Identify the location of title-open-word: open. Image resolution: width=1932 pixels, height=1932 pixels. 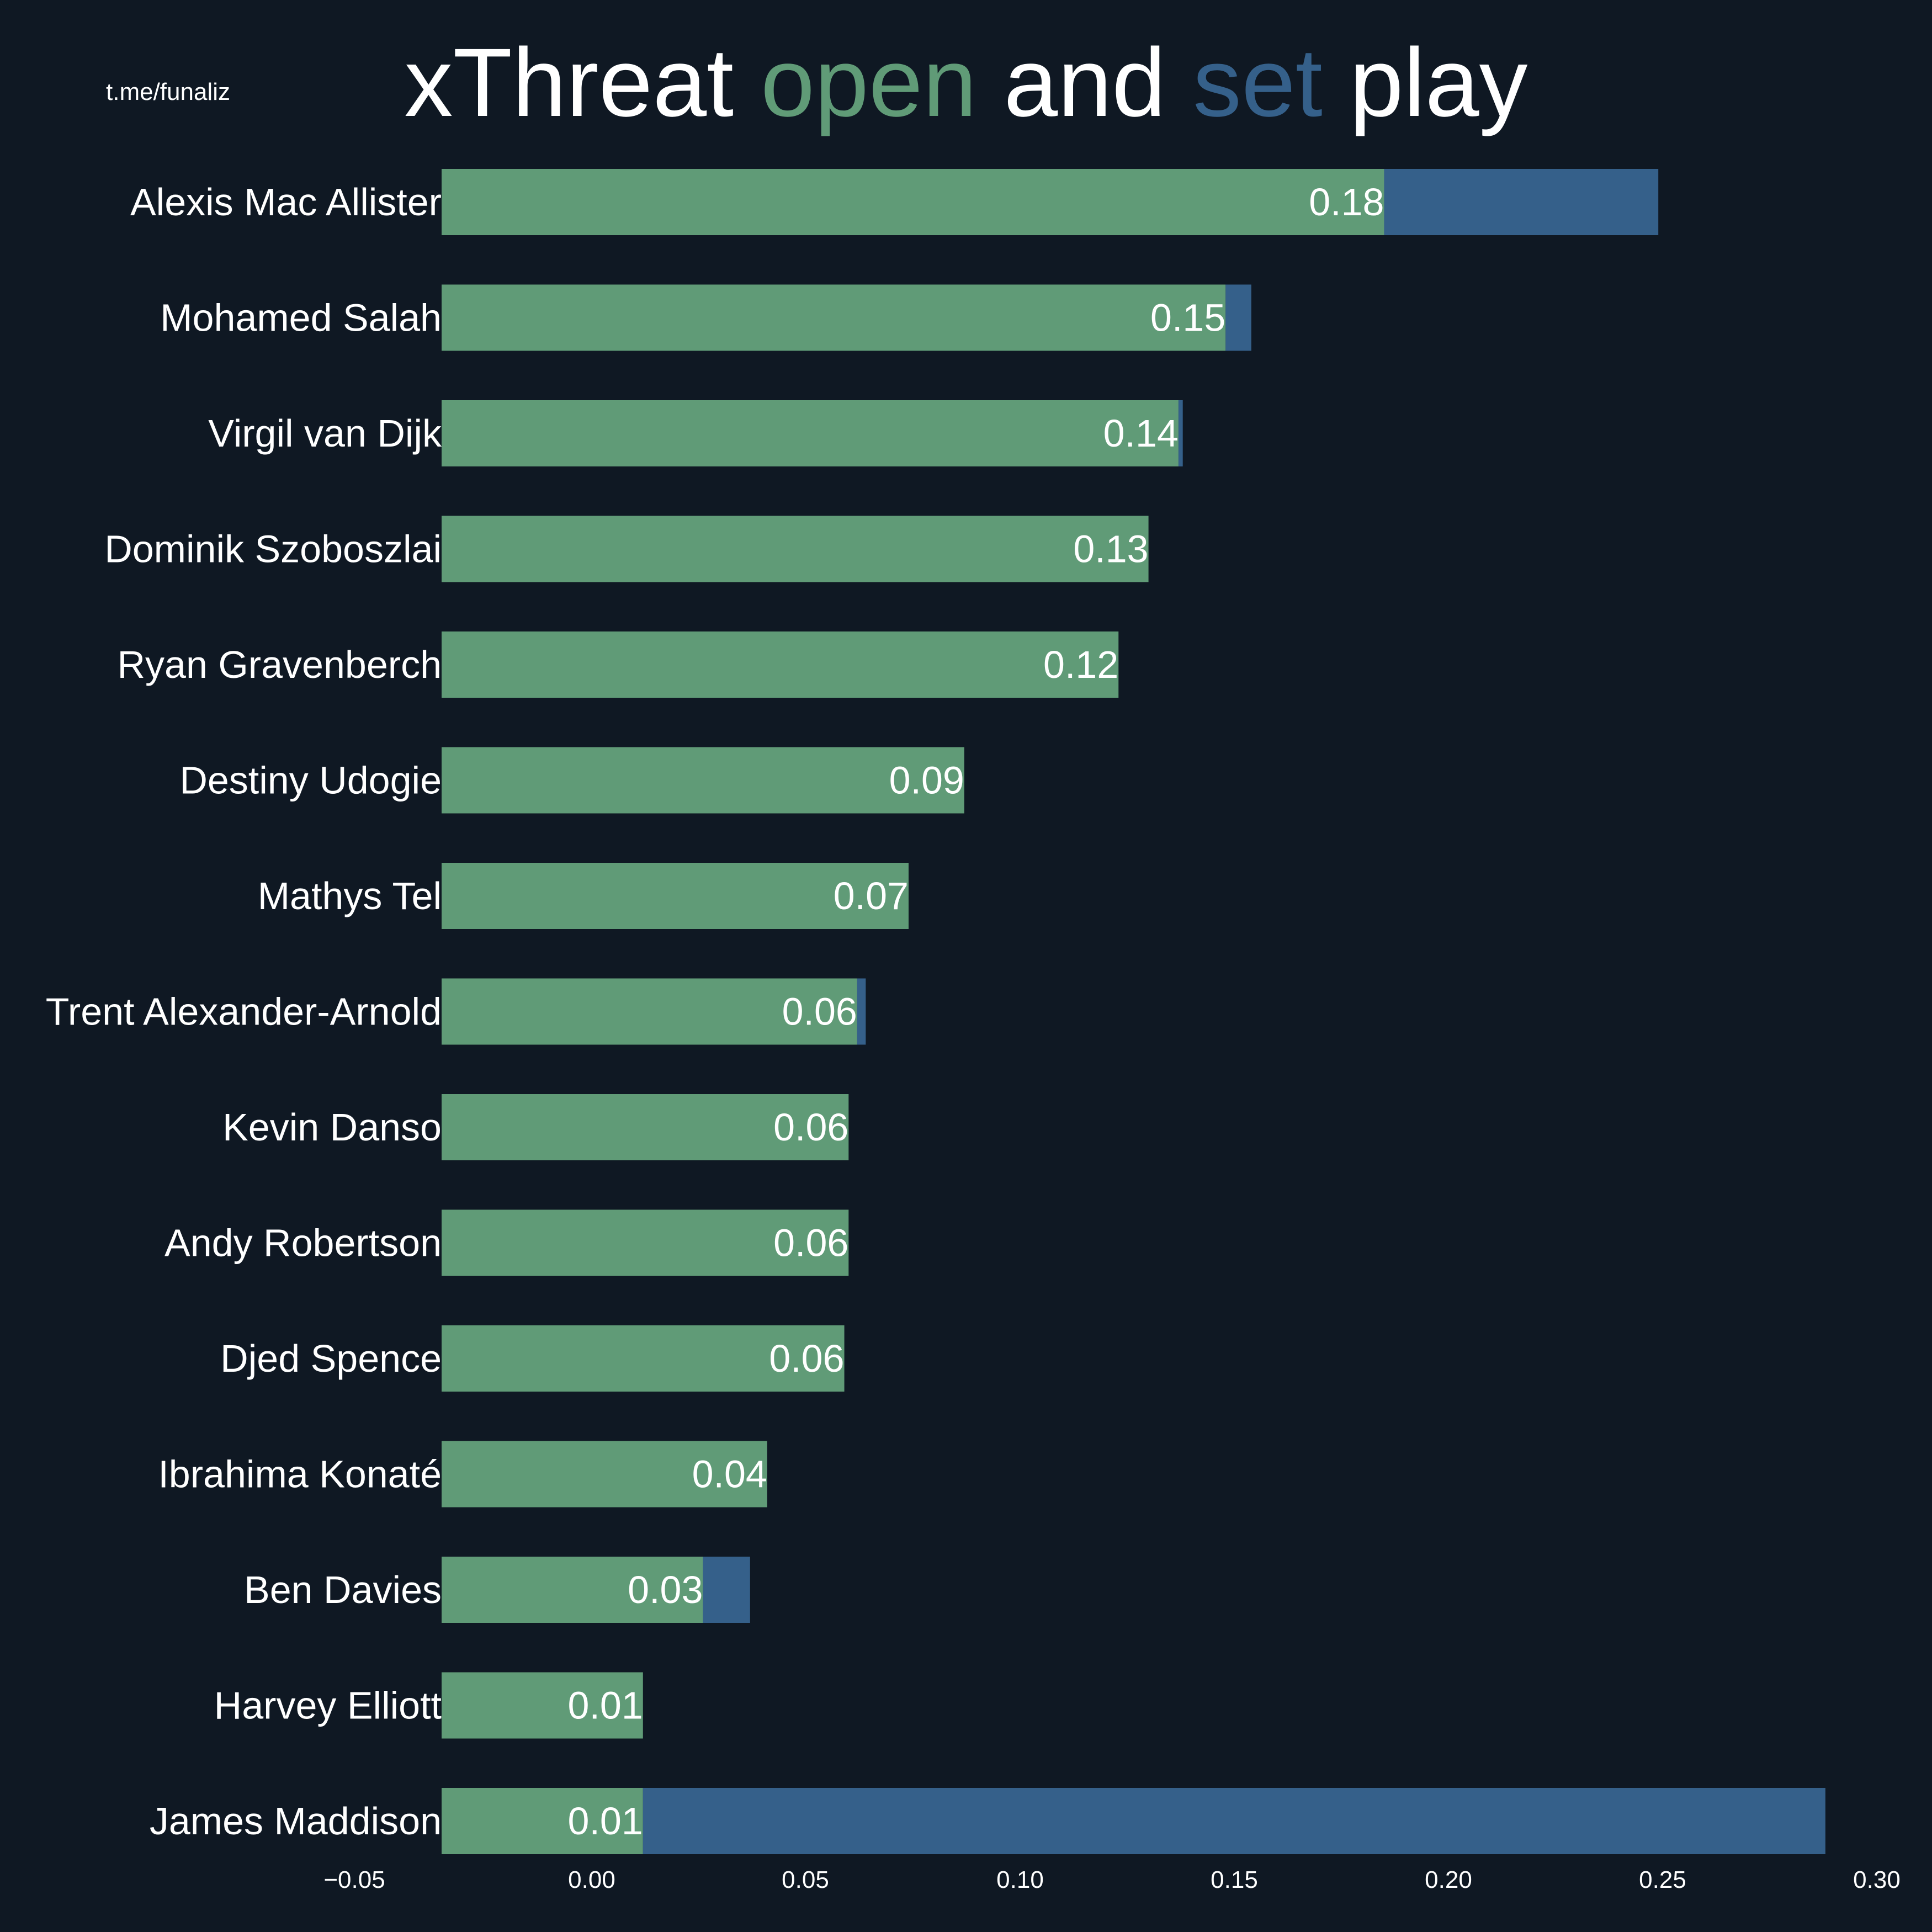
(869, 83).